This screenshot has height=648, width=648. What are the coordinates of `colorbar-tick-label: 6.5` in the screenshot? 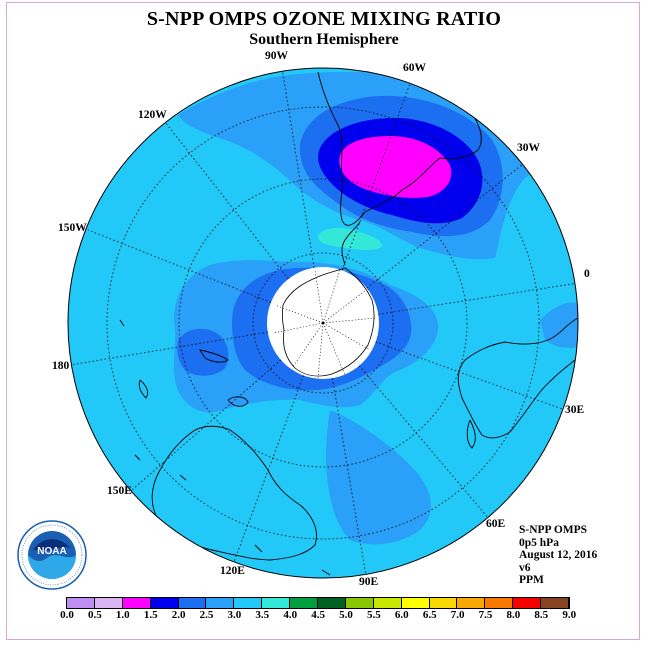 It's located at (429, 615).